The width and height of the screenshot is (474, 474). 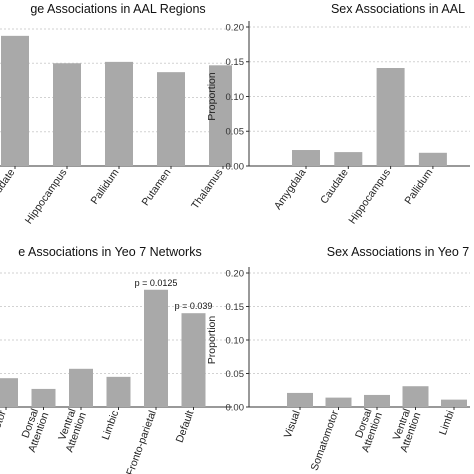 What do you see at coordinates (141, 441) in the screenshot?
I see `x-tick-label: Fronto-parietal` at bounding box center [141, 441].